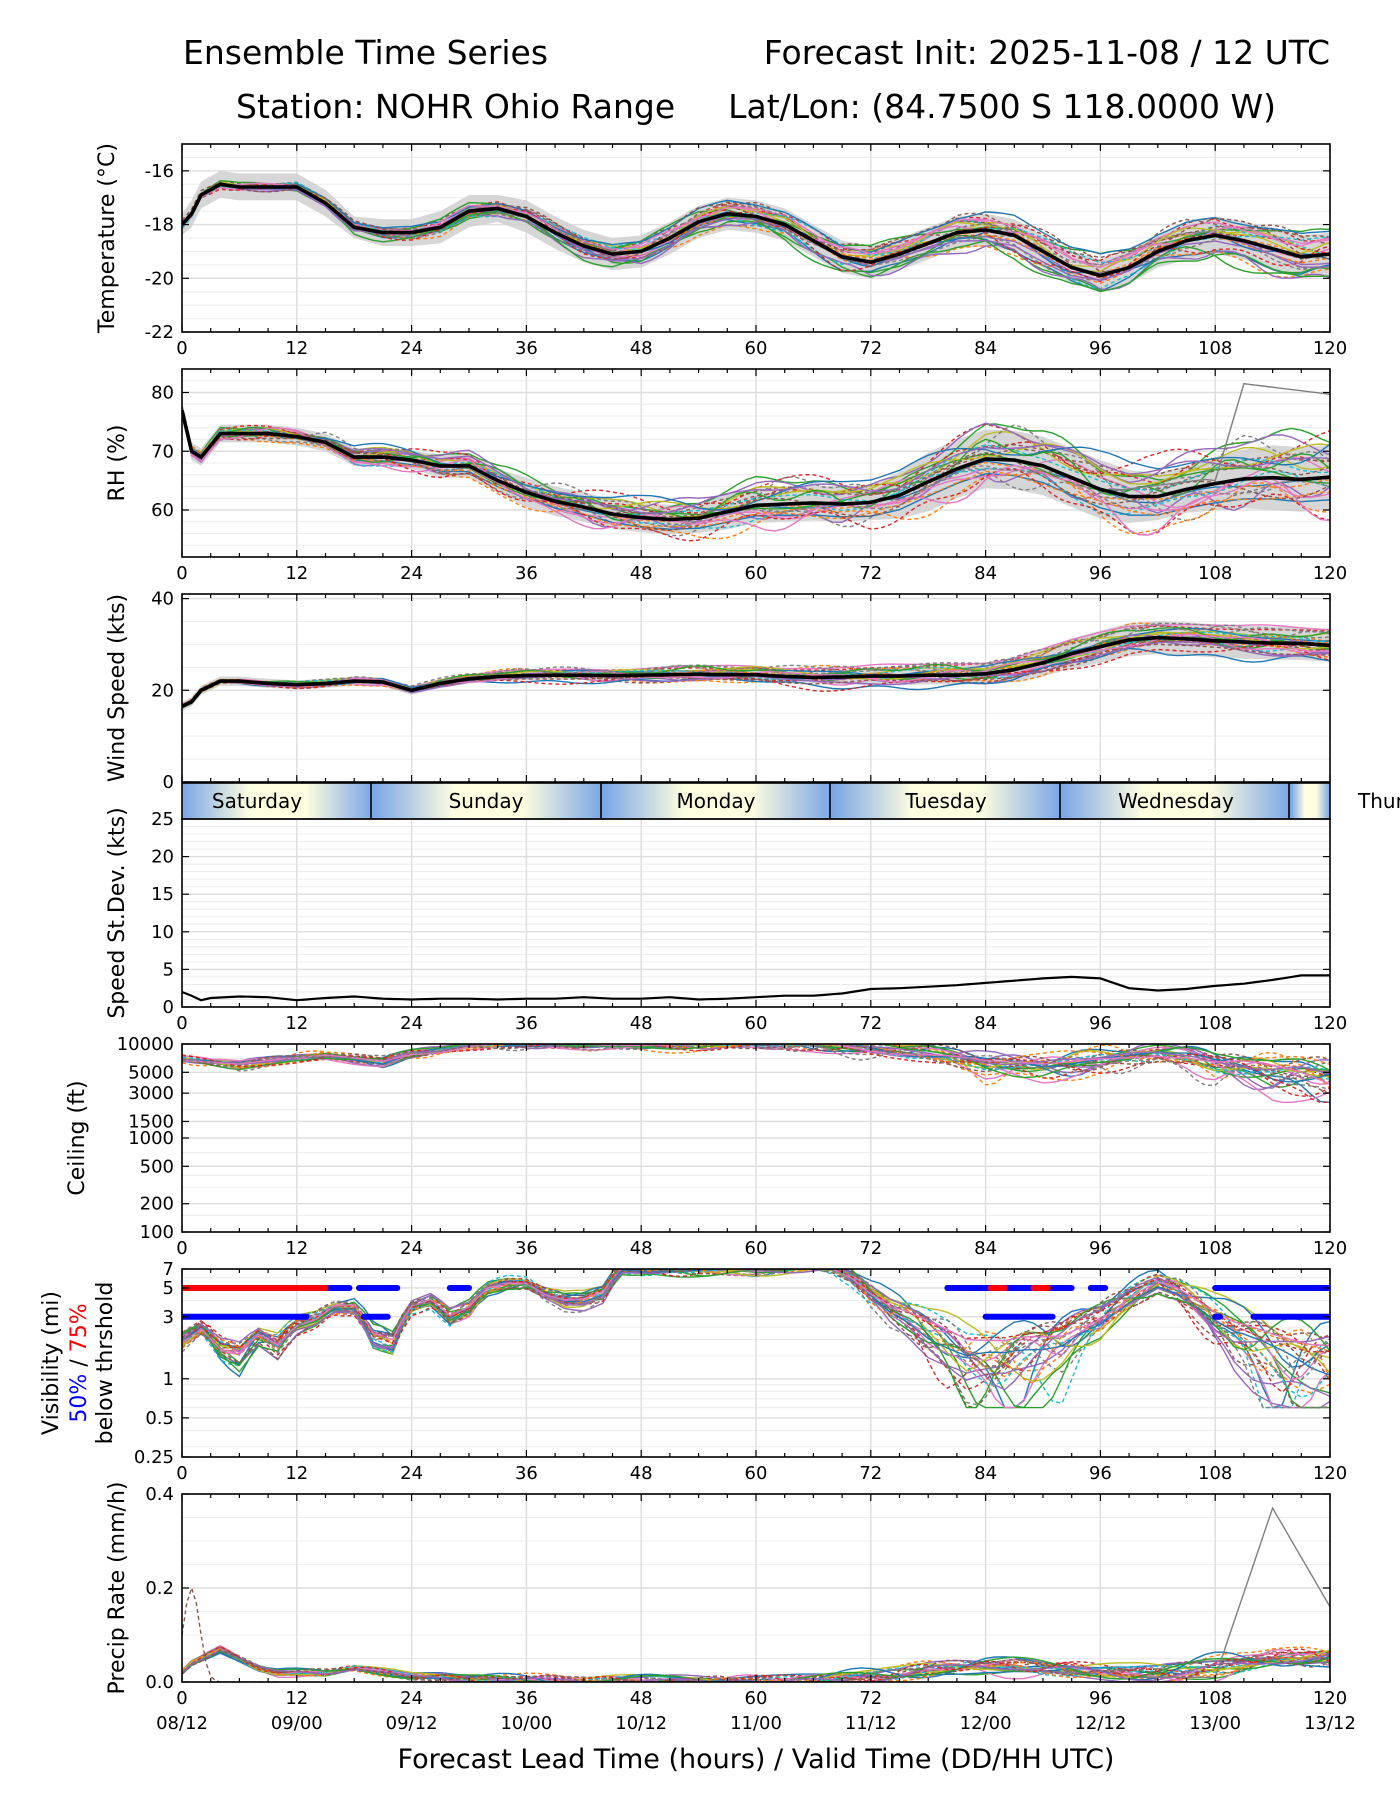  Describe the element at coordinates (151, 1072) in the screenshot. I see `ceiling-ytick-label-1: 5000` at that location.